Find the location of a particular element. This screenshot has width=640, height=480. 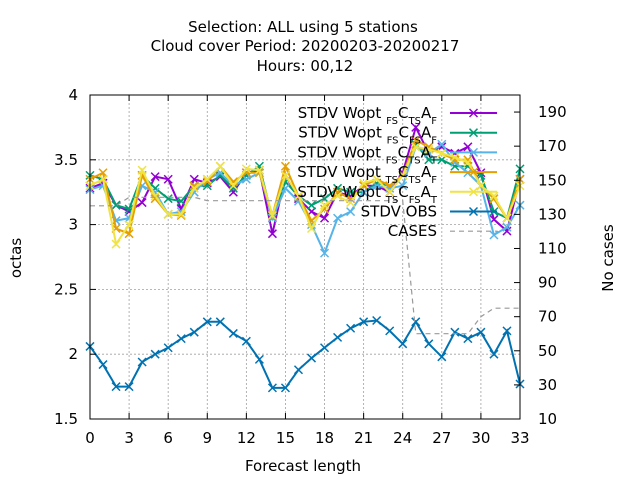

series-line is located at coordinates (305, 354).